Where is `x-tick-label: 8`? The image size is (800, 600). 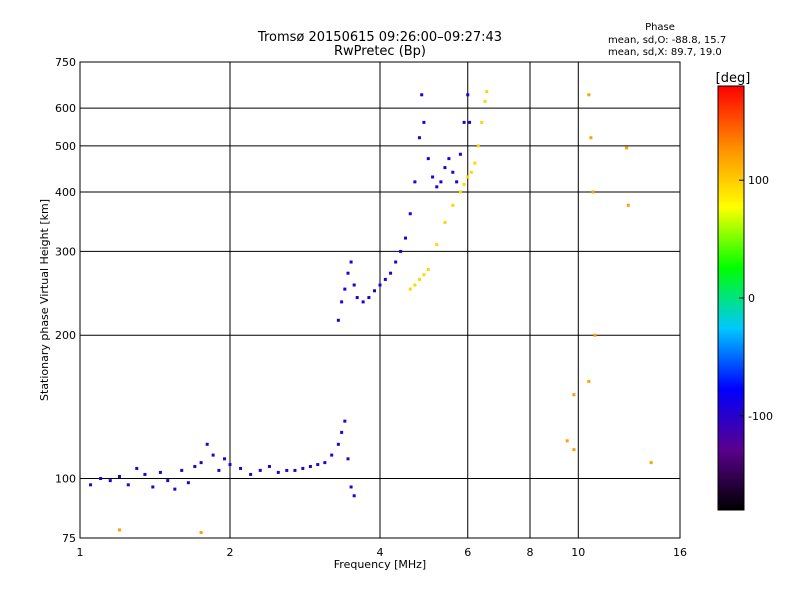 x-tick-label: 8 is located at coordinates (530, 552).